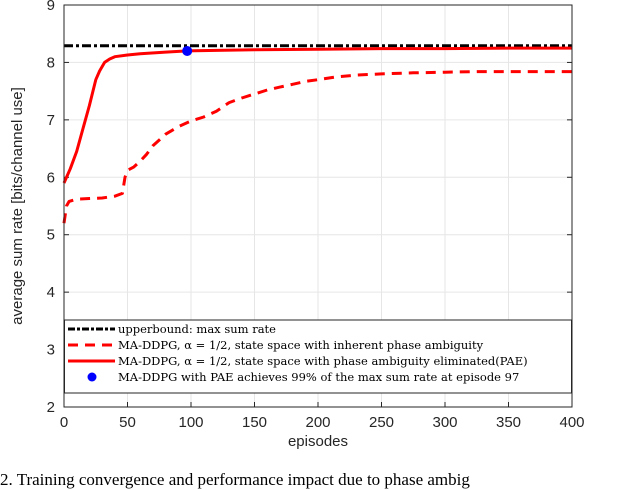 This screenshot has height=490, width=618. Describe the element at coordinates (571, 422) in the screenshot. I see `x-tick-label: 400` at that location.